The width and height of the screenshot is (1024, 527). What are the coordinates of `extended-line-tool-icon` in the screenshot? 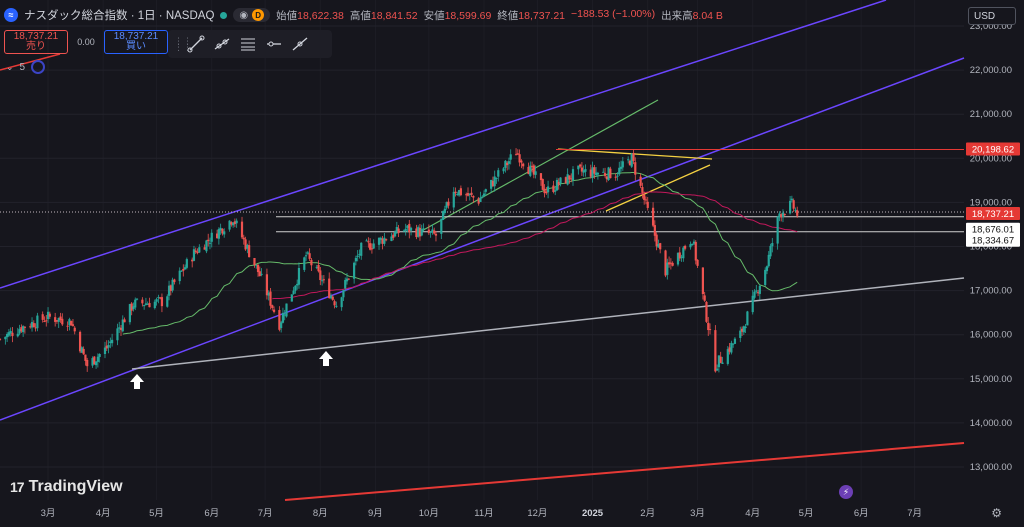 It's located at (300, 44).